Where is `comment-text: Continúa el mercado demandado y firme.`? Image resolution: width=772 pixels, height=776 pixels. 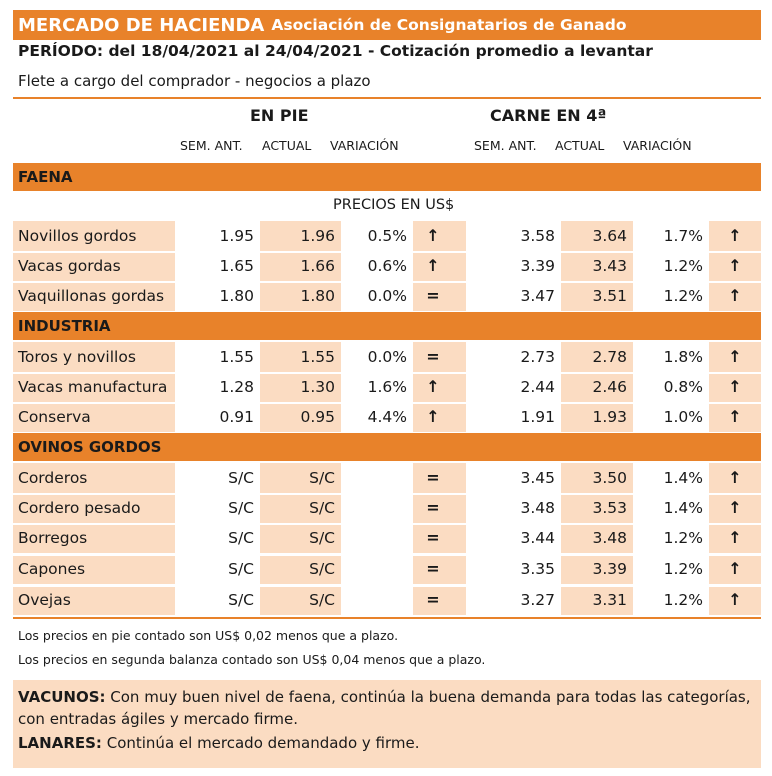 comment-text: Continúa el mercado demandado y firme. is located at coordinates (263, 743).